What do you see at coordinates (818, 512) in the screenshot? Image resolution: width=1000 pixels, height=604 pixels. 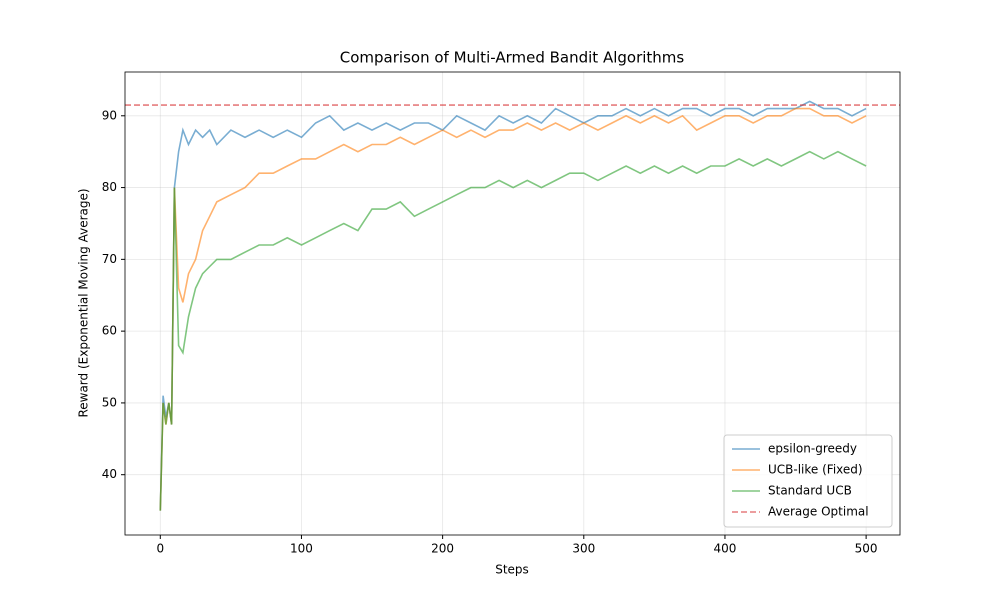 I see `legend-label: Average Optimal` at bounding box center [818, 512].